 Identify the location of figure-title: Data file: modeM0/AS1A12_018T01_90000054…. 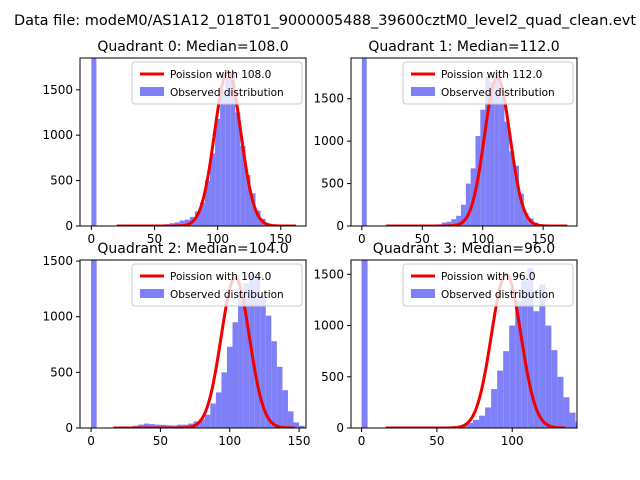
(325, 21).